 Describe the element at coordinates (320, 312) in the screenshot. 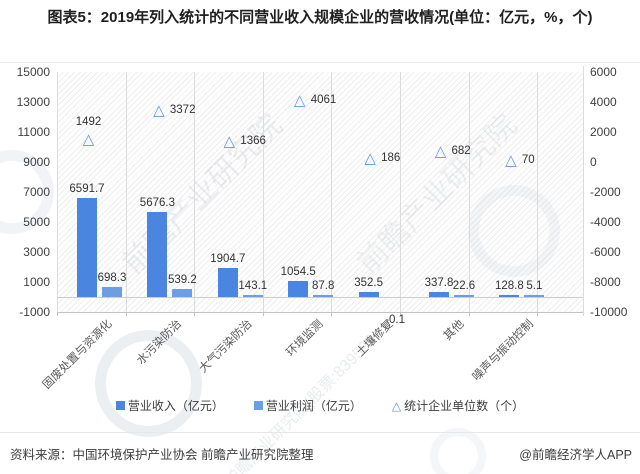

I see `x-axis-line` at that location.